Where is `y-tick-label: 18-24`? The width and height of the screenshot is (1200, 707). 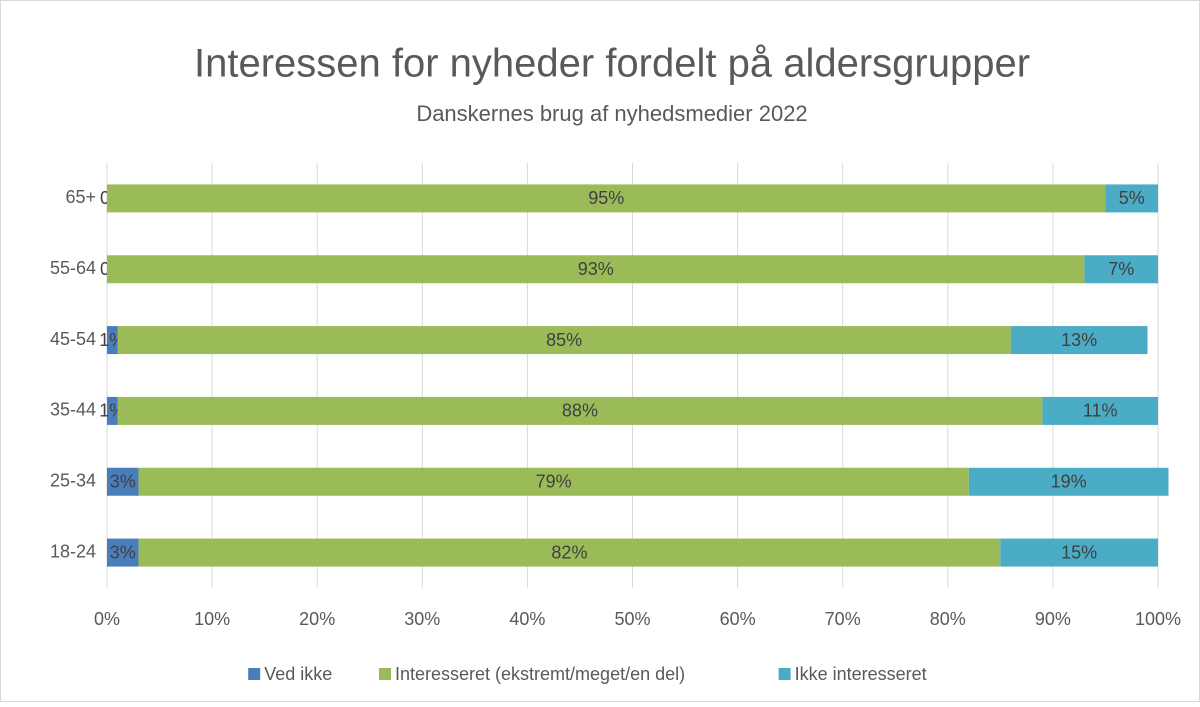 y-tick-label: 18-24 is located at coordinates (73, 551).